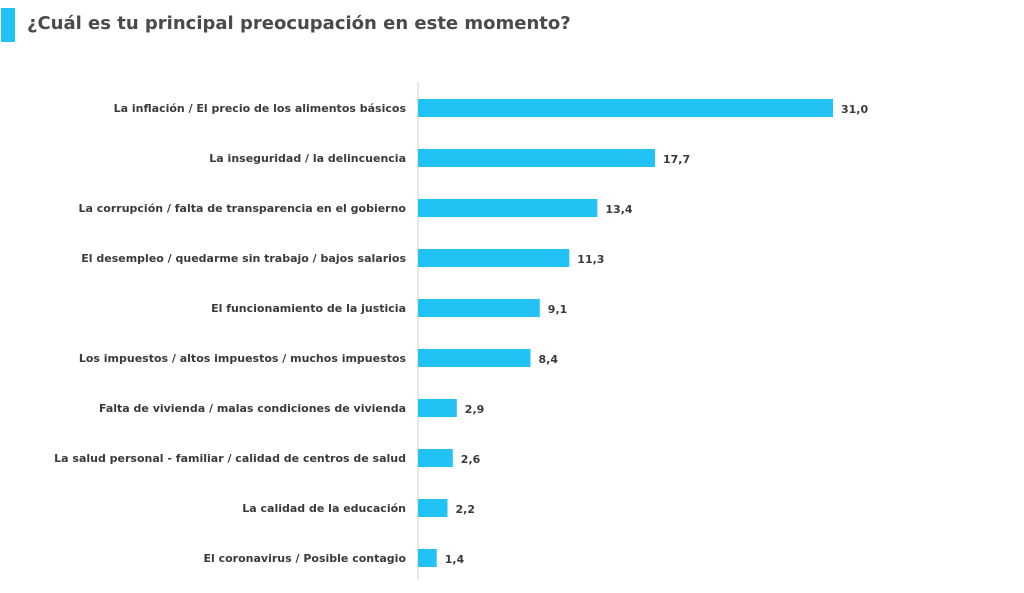 The height and width of the screenshot is (593, 1024). Describe the element at coordinates (475, 409) in the screenshot. I see `value-label: 2,9` at that location.